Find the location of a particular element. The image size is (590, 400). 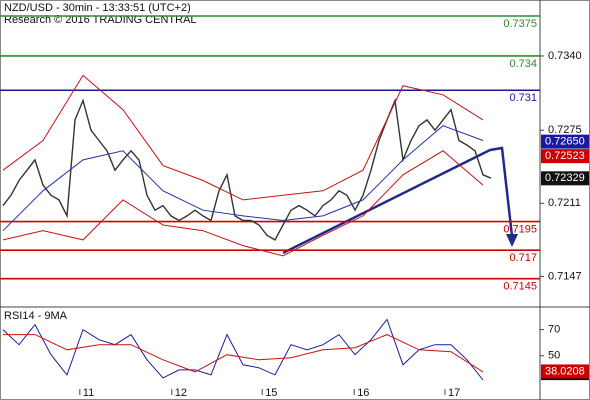

level-label: 0.7145 is located at coordinates (520, 287).